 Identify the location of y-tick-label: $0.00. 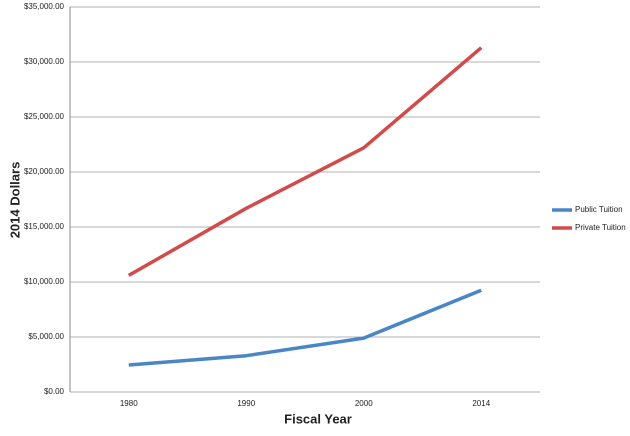
(54, 391).